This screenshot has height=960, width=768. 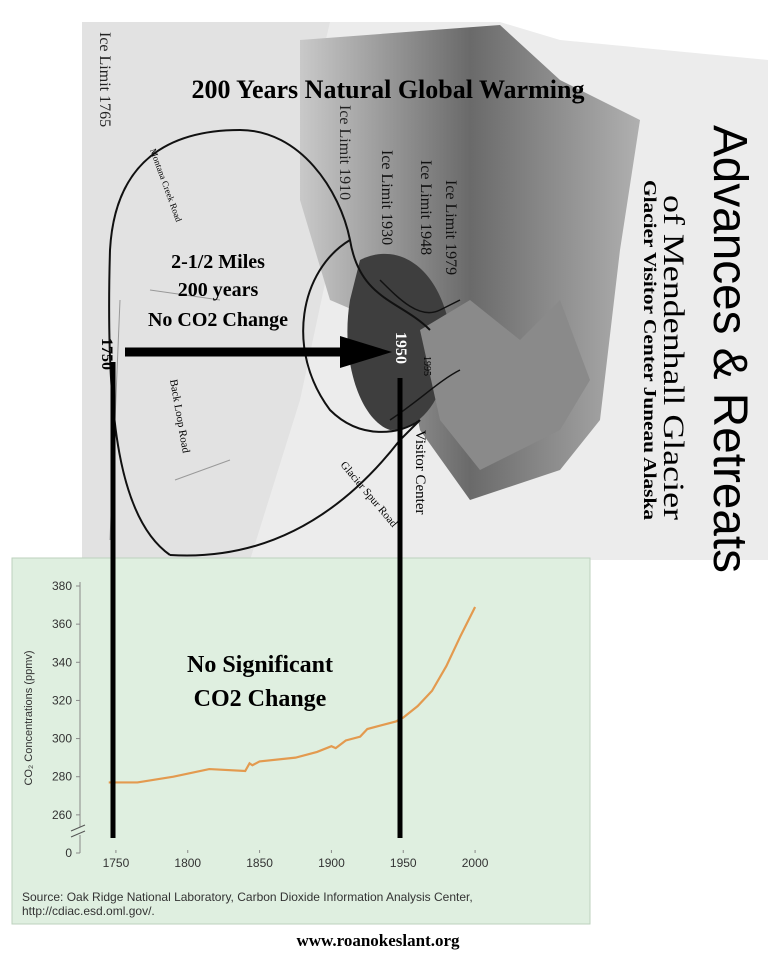 What do you see at coordinates (400, 348) in the screenshot?
I see `end-year: 1950` at bounding box center [400, 348].